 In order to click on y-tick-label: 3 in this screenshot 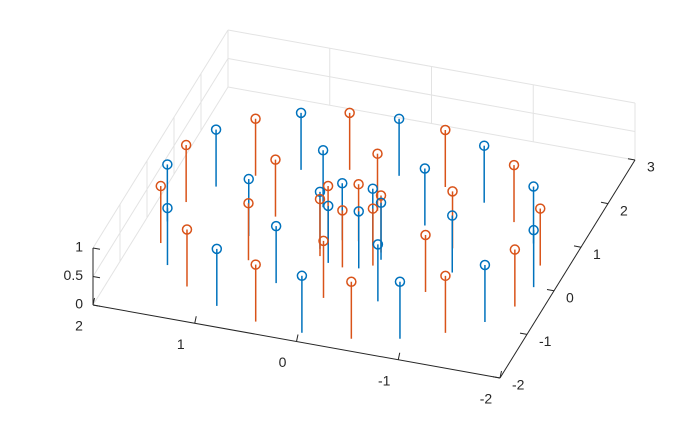, I will do `click(651, 167)`.